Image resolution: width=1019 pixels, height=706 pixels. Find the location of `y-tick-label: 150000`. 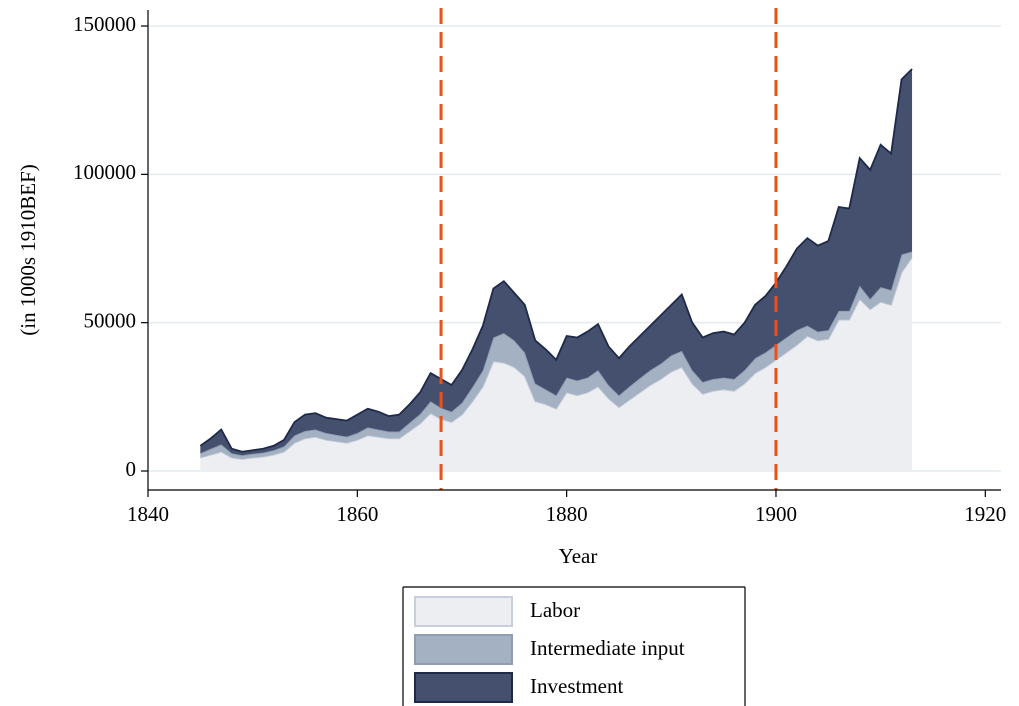

y-tick-label: 150000 is located at coordinates (104, 24).